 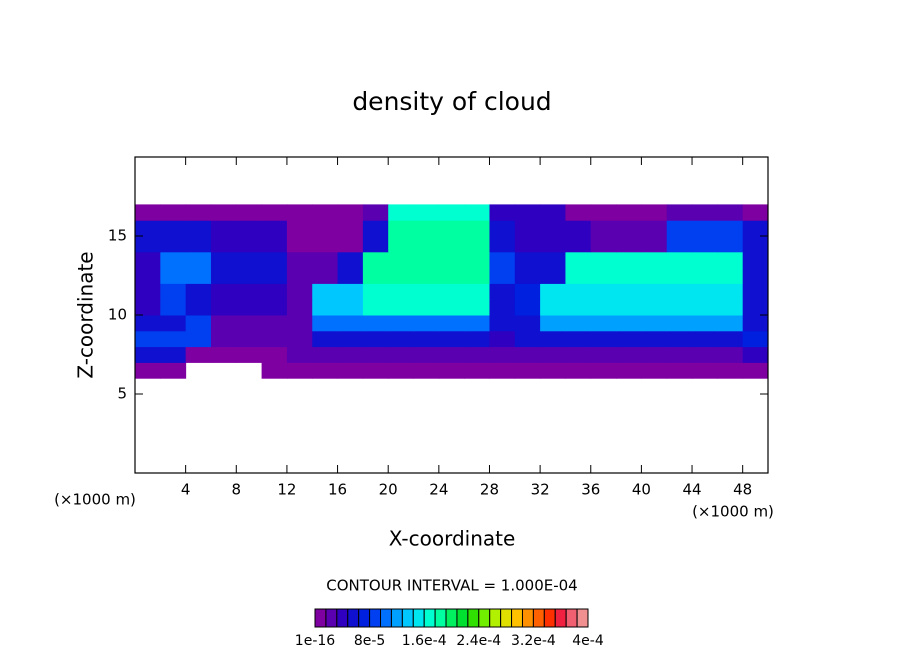 I want to click on x-tick-label: 32, so click(x=540, y=490).